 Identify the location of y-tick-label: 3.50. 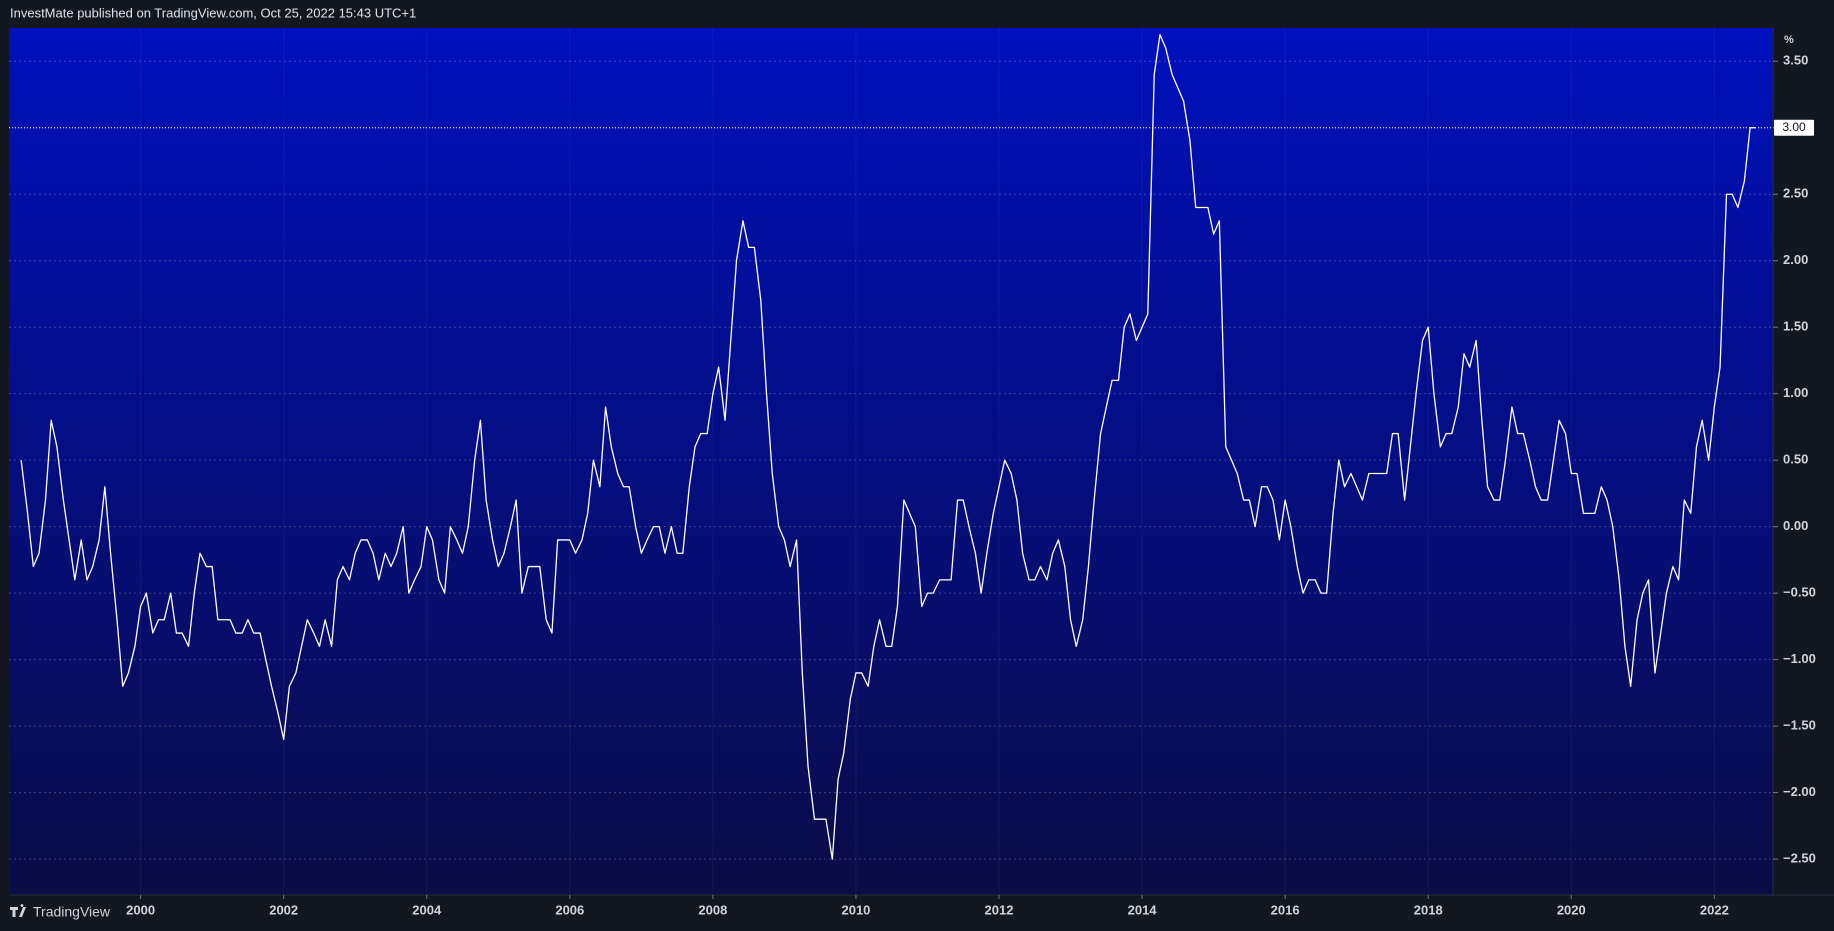
(1795, 60).